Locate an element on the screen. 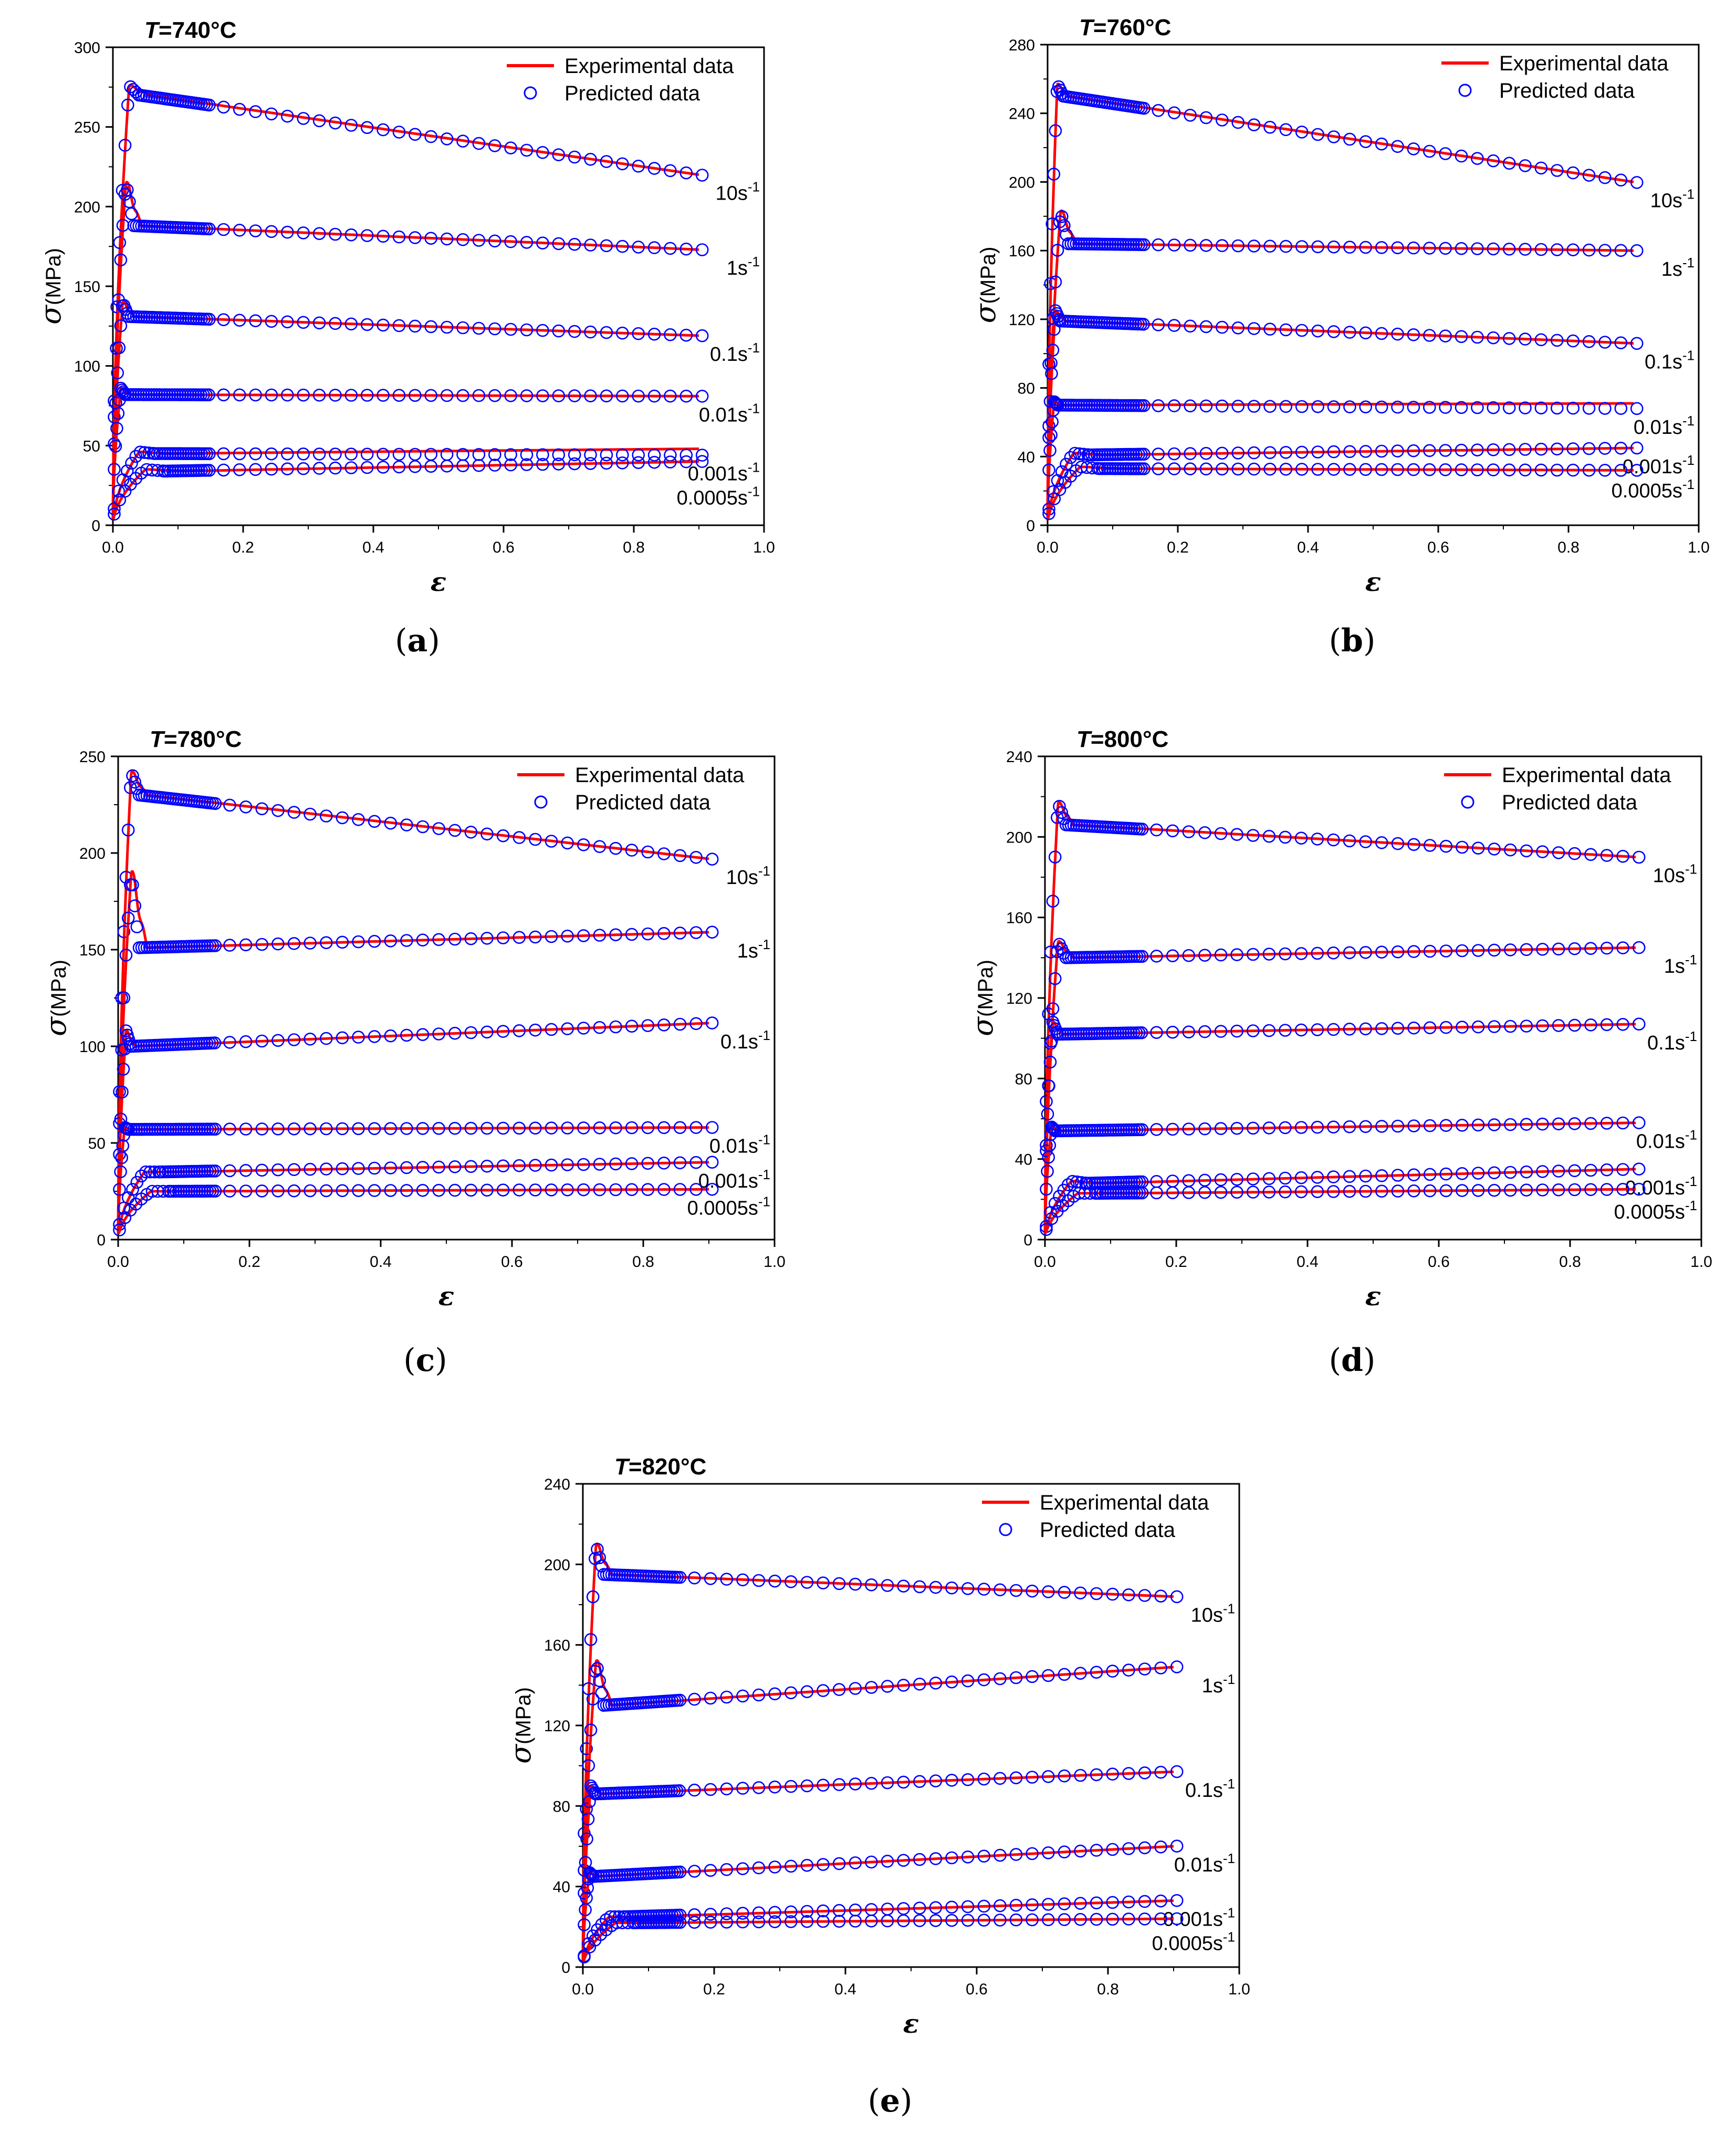 Image resolution: width=1736 pixels, height=2132 pixels. y-tick-label: 0 is located at coordinates (102, 1240).